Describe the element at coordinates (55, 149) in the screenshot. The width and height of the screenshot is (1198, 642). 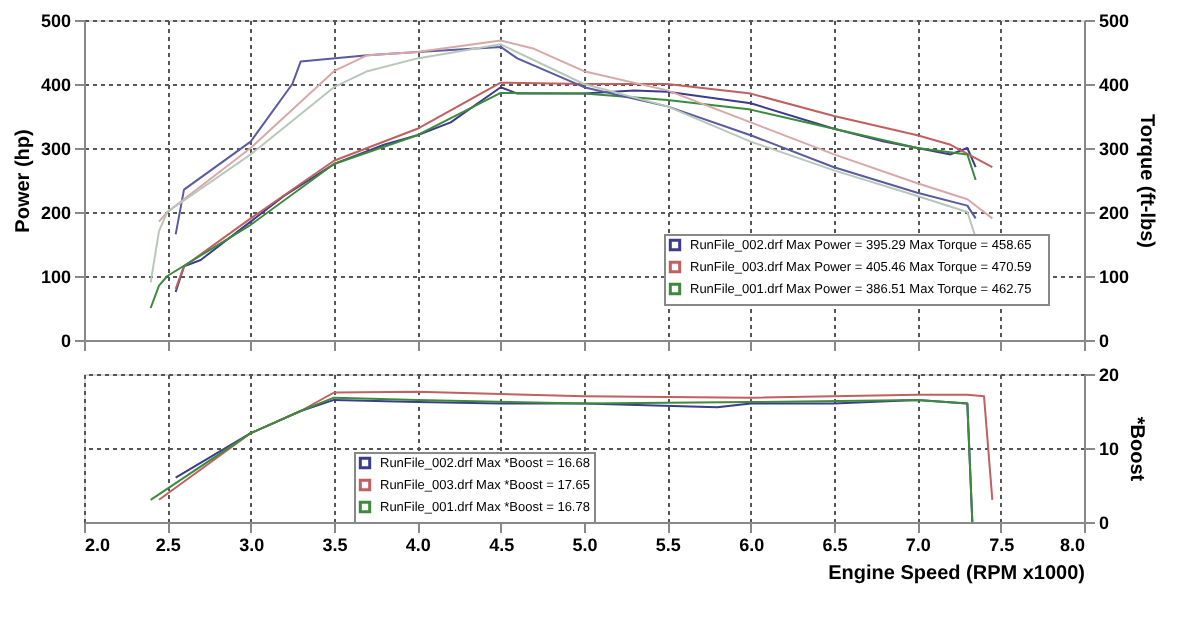
I see `y-tick-label: 300` at that location.